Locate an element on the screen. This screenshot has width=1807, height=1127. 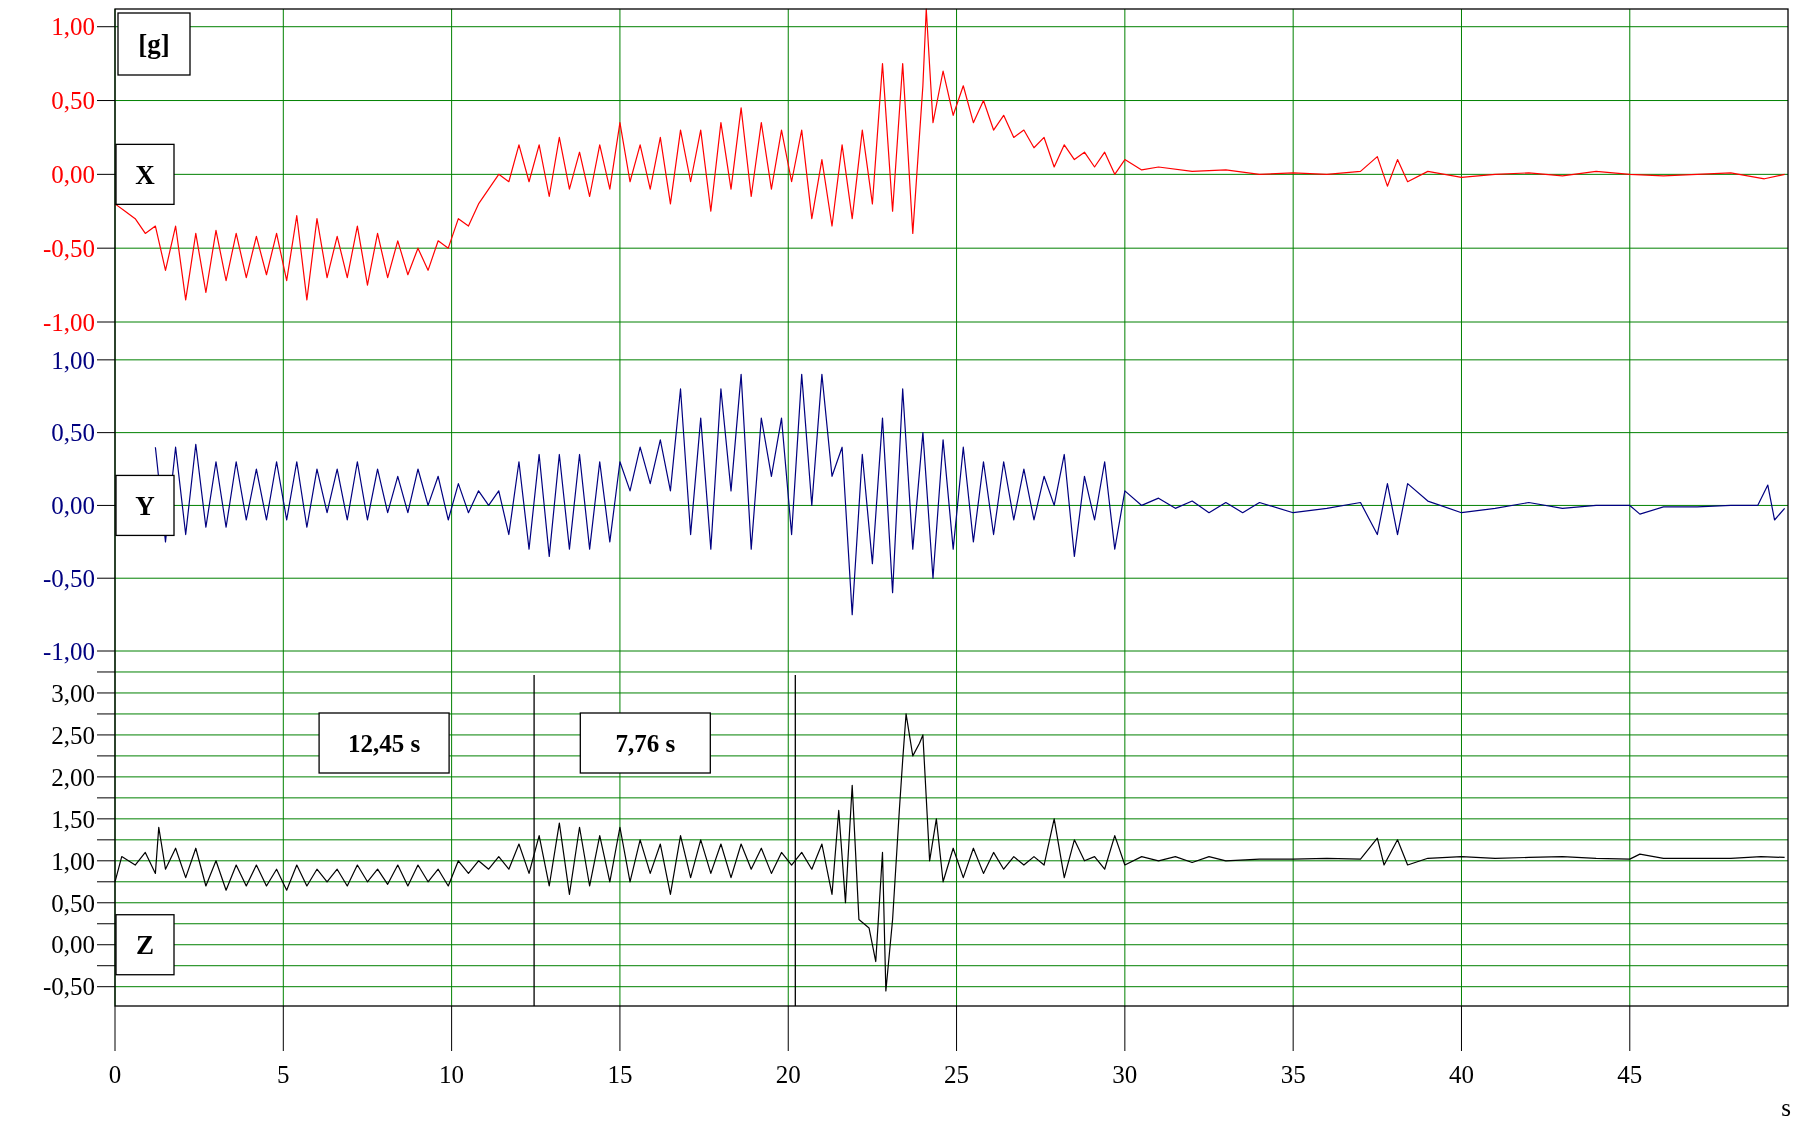
y-tick-label: 3,00 is located at coordinates (73, 693).